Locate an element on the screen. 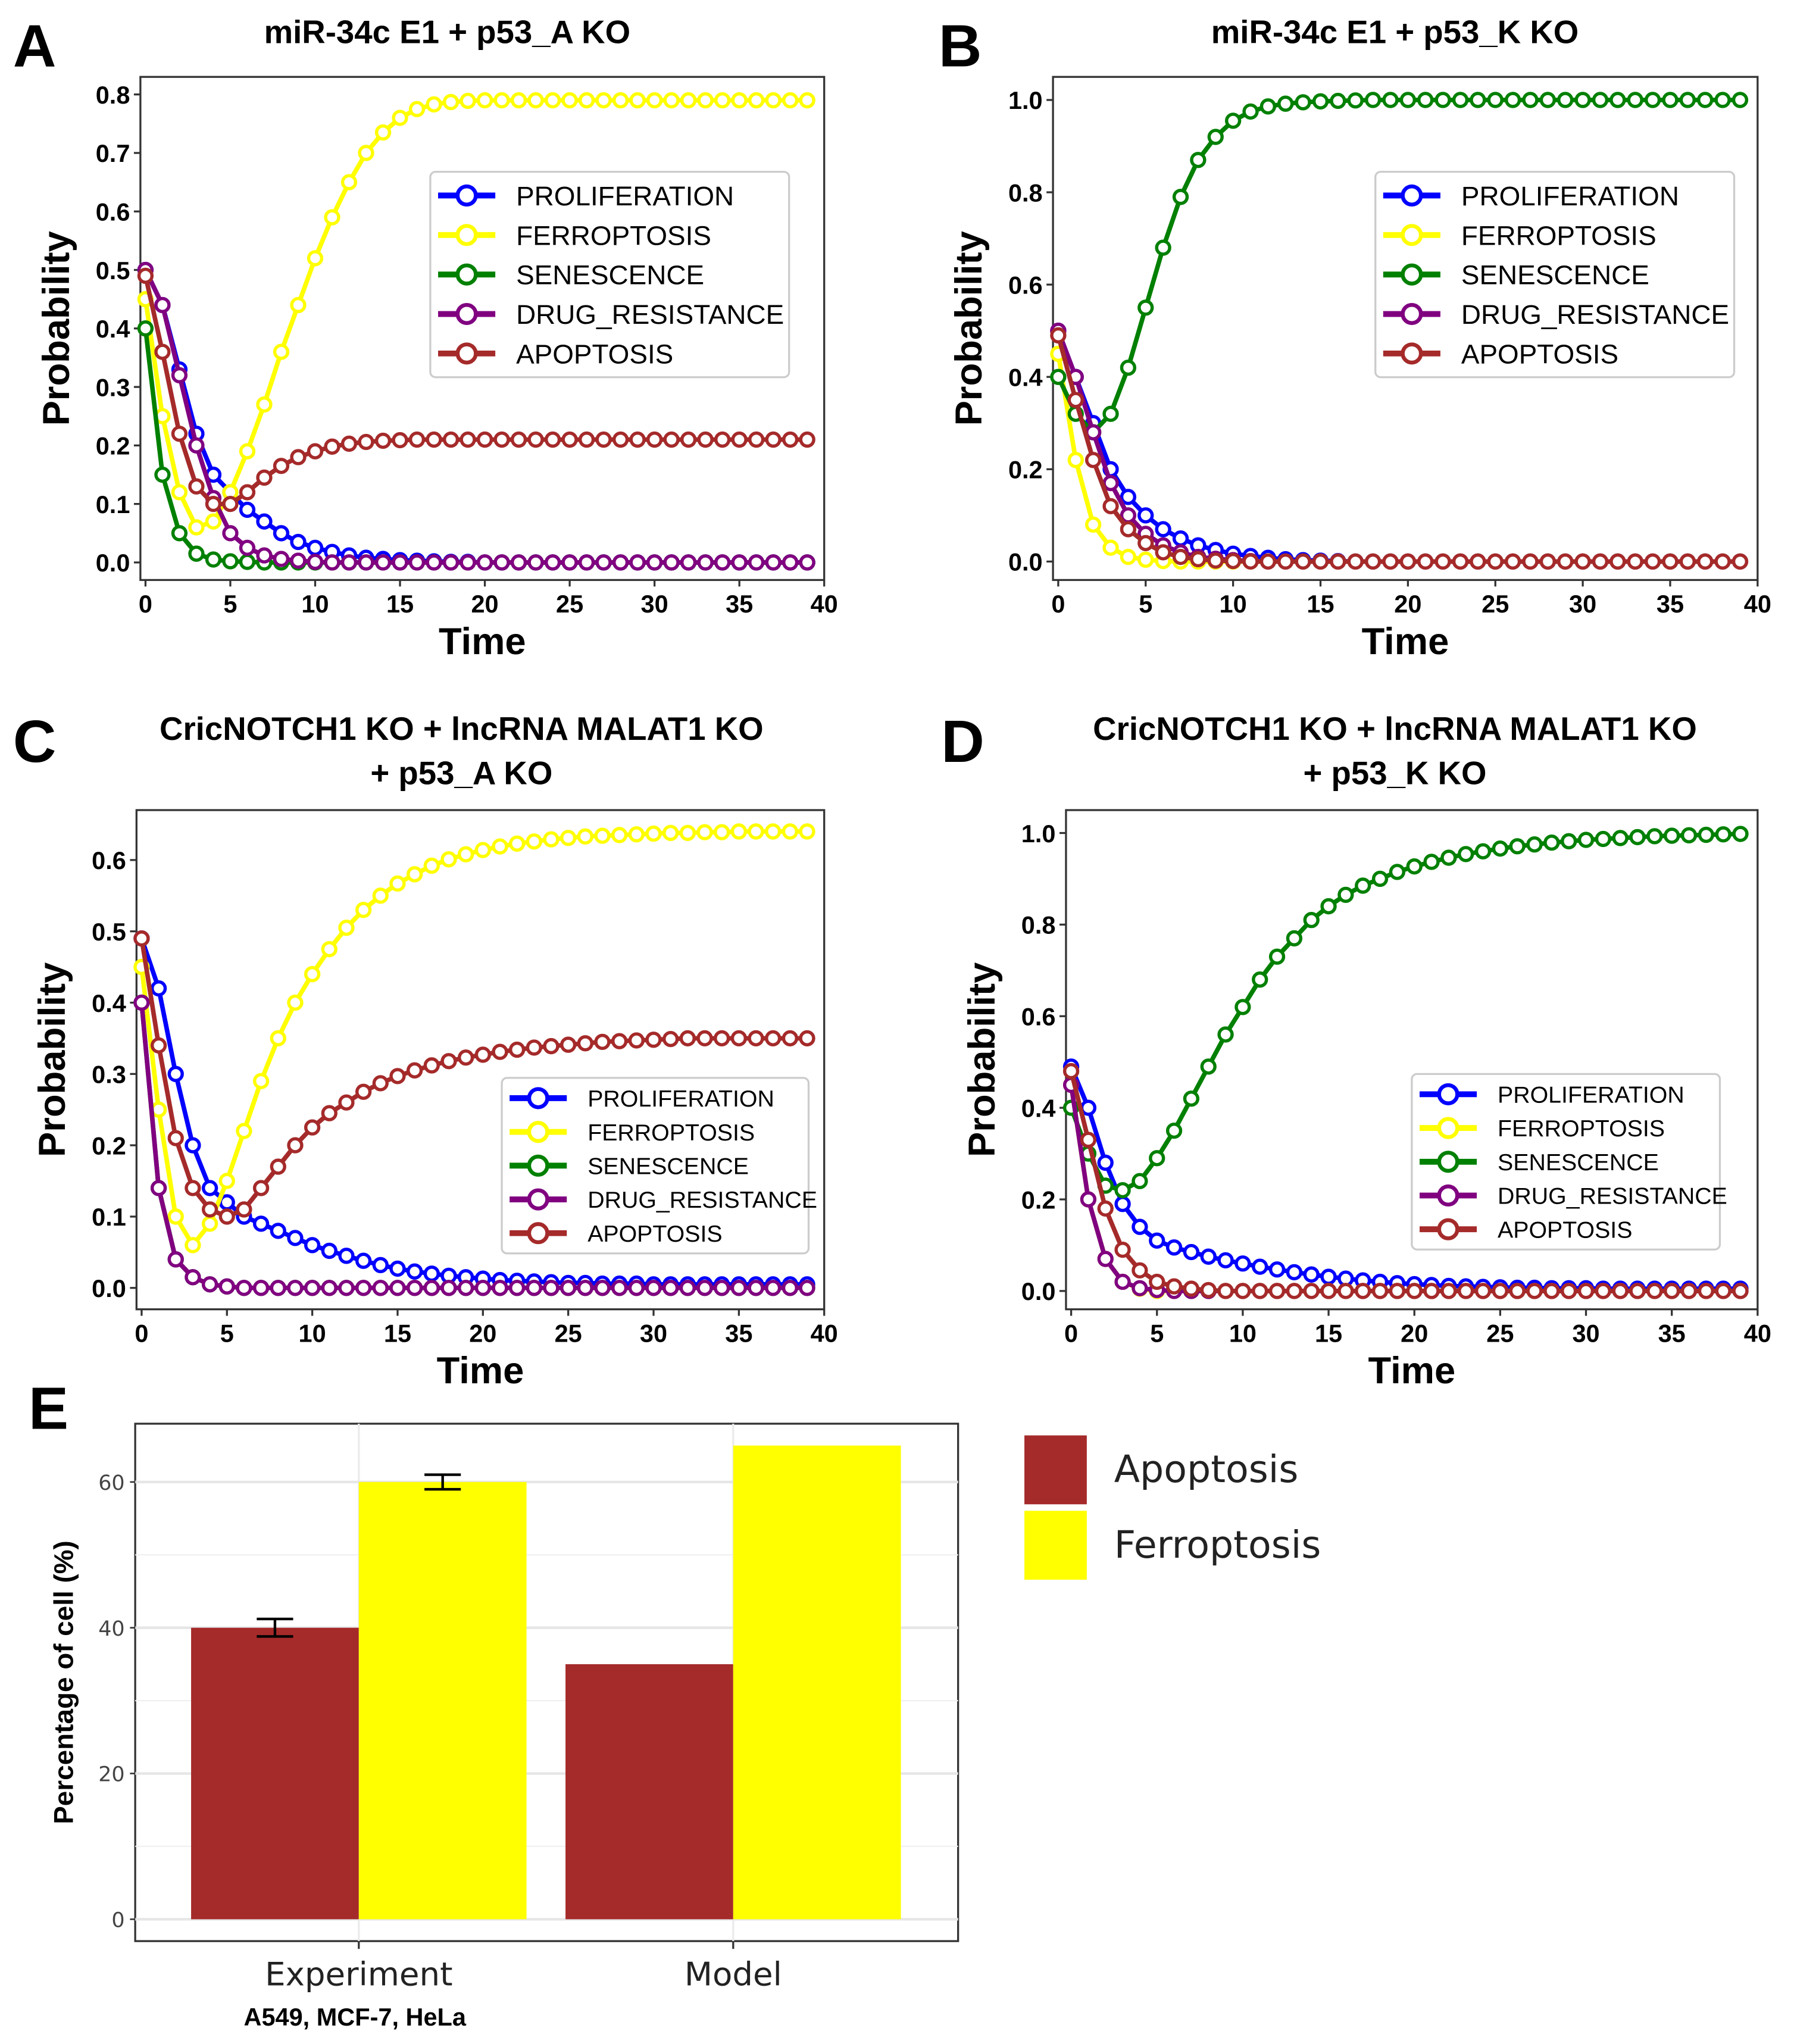 The image size is (1794, 2044). y-tick-label: 0.3 is located at coordinates (113, 387).